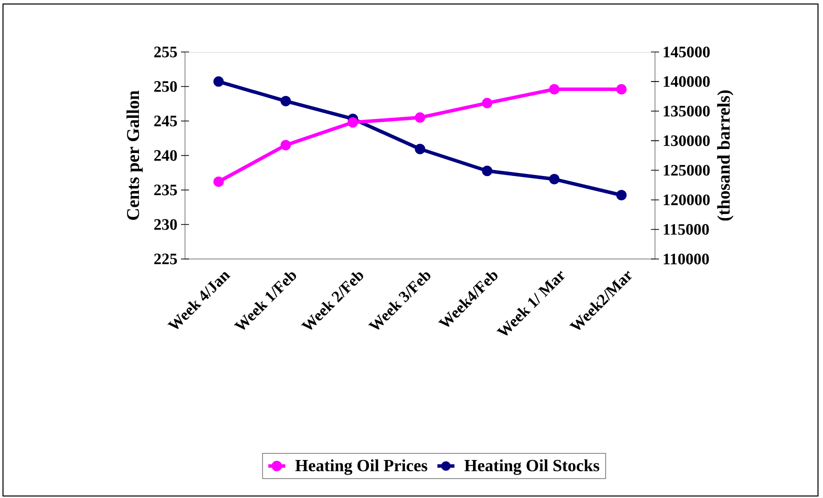 The height and width of the screenshot is (498, 823). I want to click on y-tick-label: 255, so click(165, 52).